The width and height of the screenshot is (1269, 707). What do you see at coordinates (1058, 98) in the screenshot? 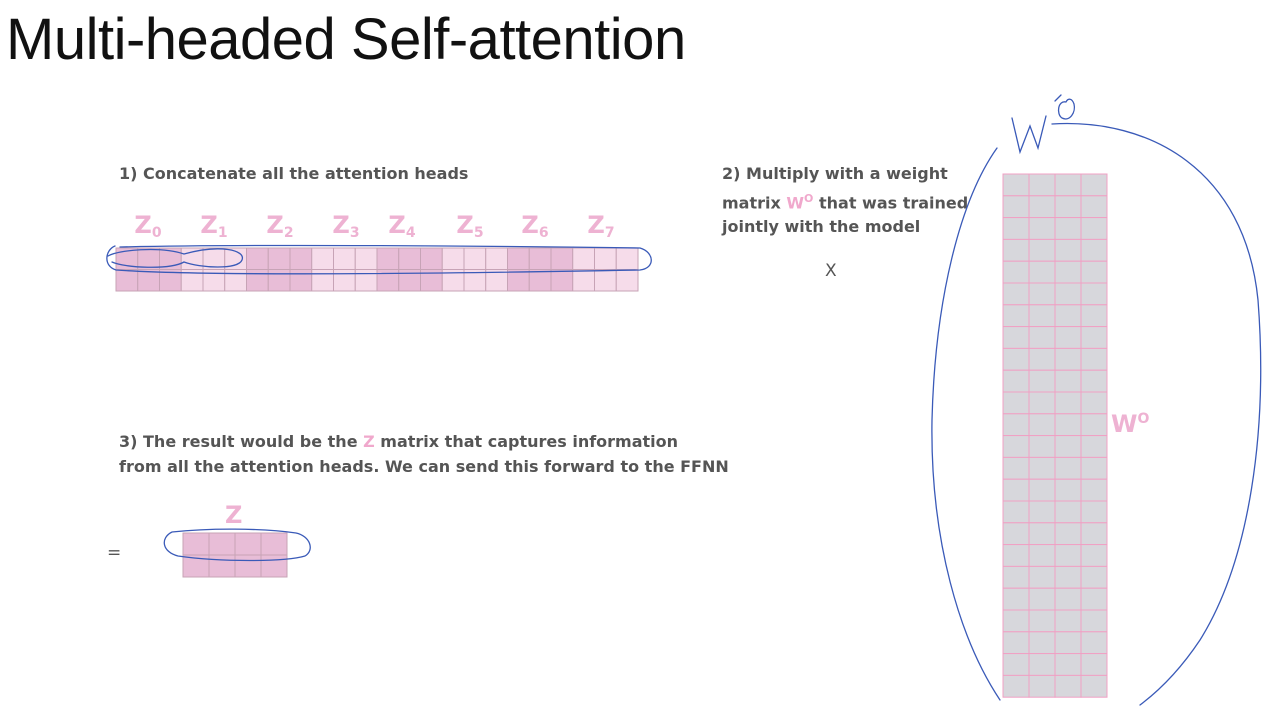
I see `ink-tick-mark` at bounding box center [1058, 98].